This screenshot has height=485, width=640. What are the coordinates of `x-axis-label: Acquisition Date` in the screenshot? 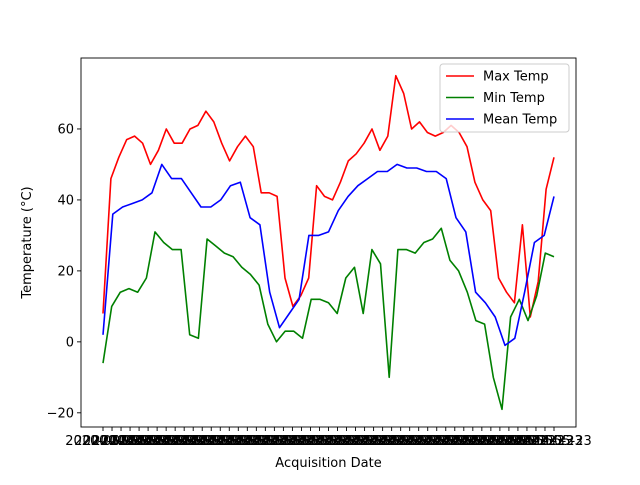 It's located at (328, 463).